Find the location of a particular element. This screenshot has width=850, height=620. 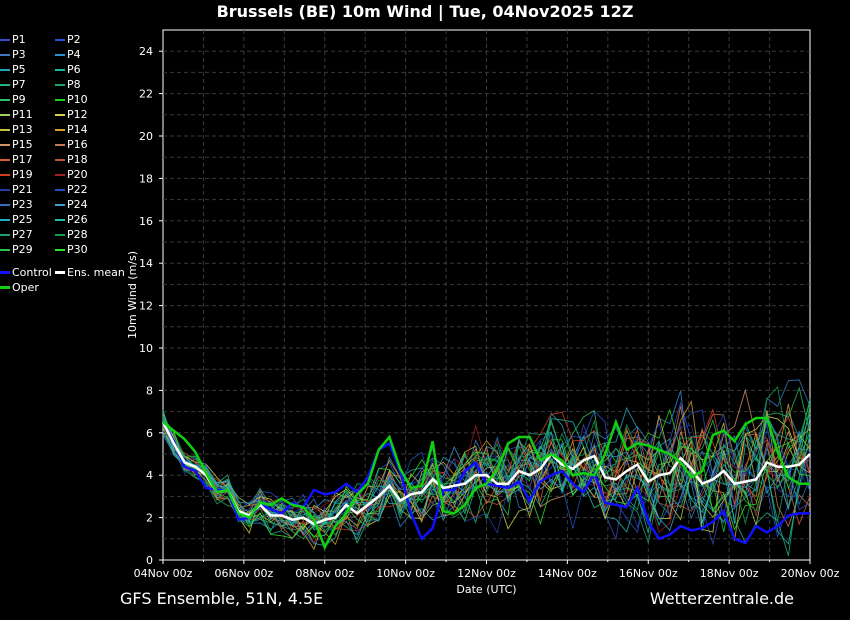

y-tick-label: 2 is located at coordinates (149, 518).